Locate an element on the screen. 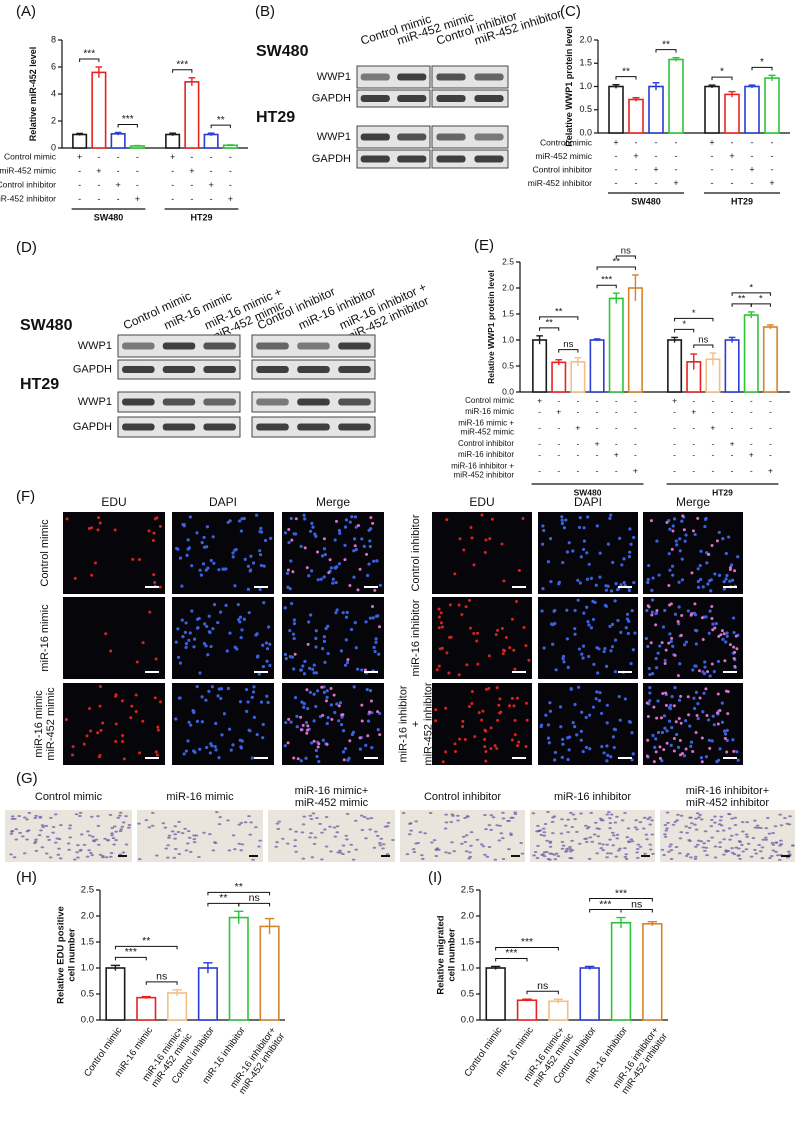 This screenshot has width=800, height=1121. error-bar is located at coordinates (732, 94).